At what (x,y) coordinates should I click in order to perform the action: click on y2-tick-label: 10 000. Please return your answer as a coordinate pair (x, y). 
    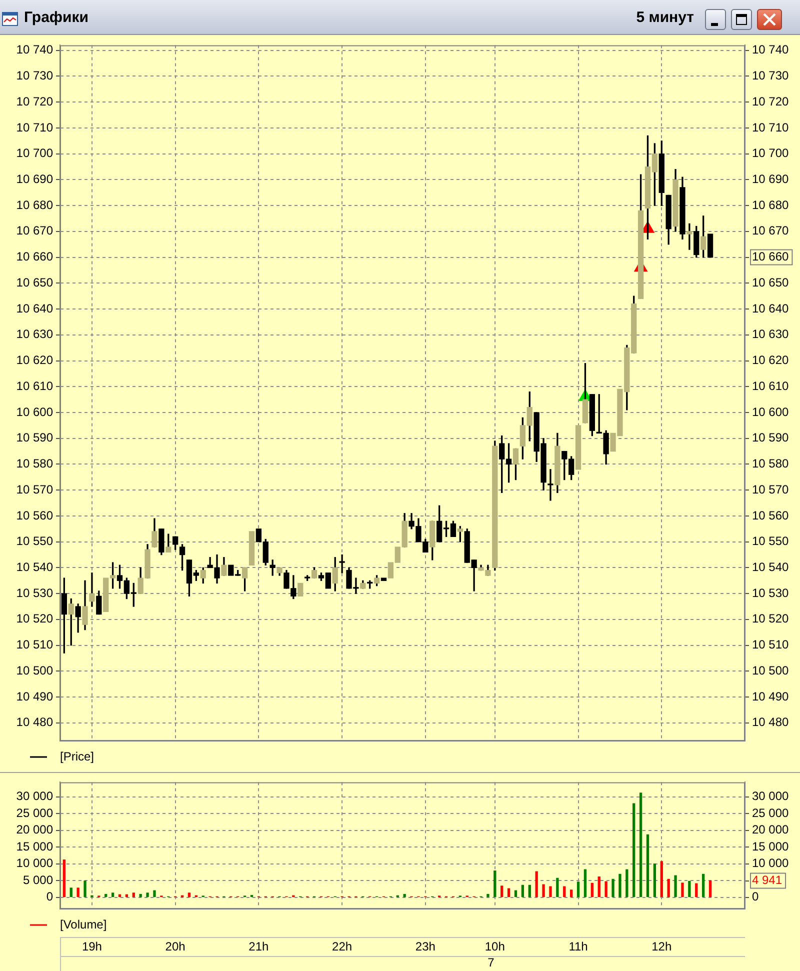
    Looking at the image, I should click on (771, 863).